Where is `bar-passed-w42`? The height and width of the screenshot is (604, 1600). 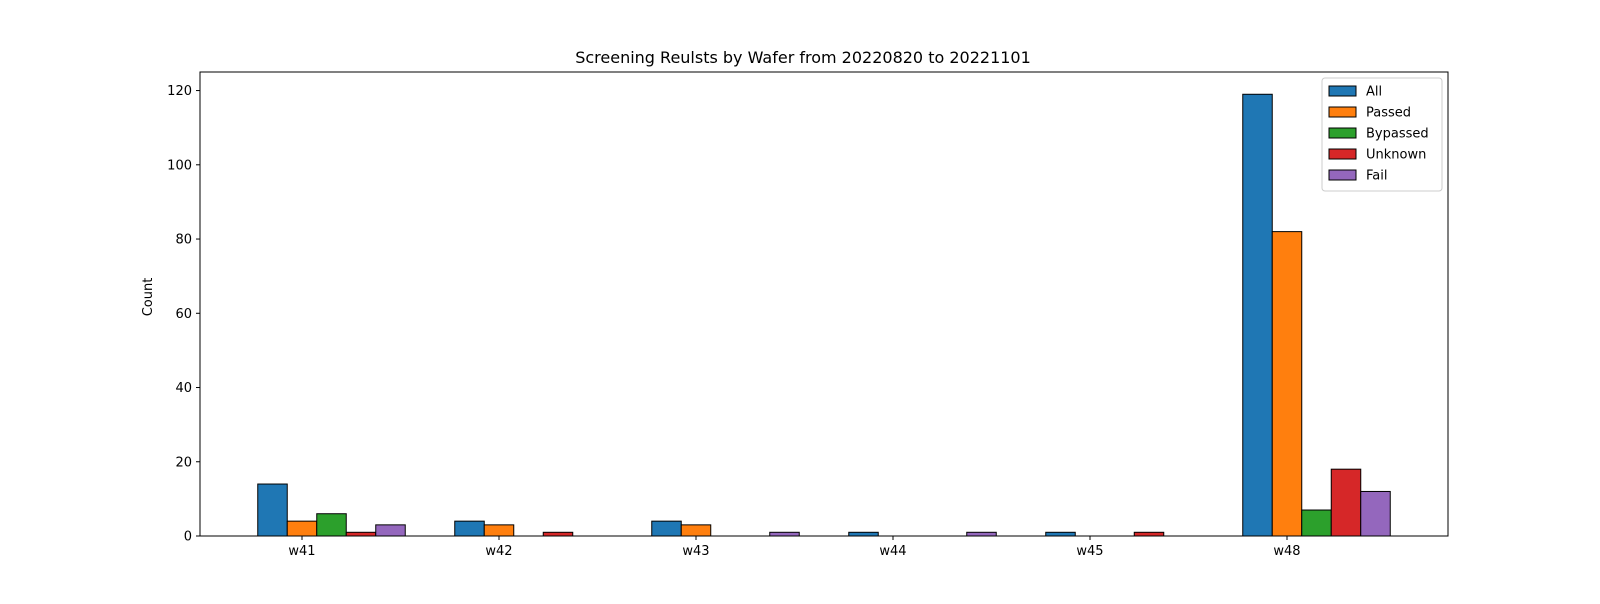
bar-passed-w42 is located at coordinates (499, 530).